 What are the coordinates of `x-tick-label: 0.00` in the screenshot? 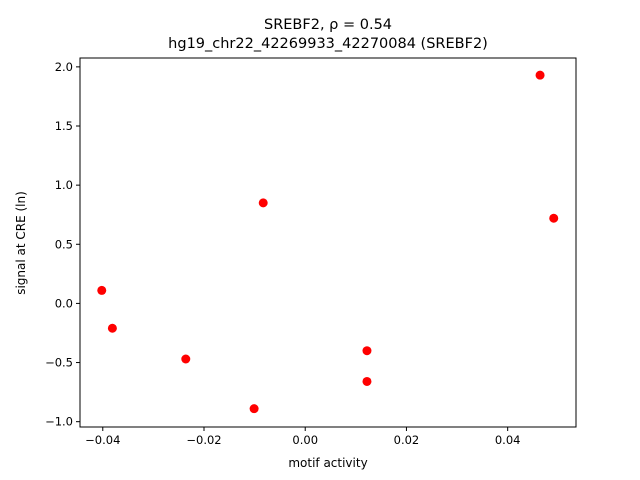 It's located at (305, 440).